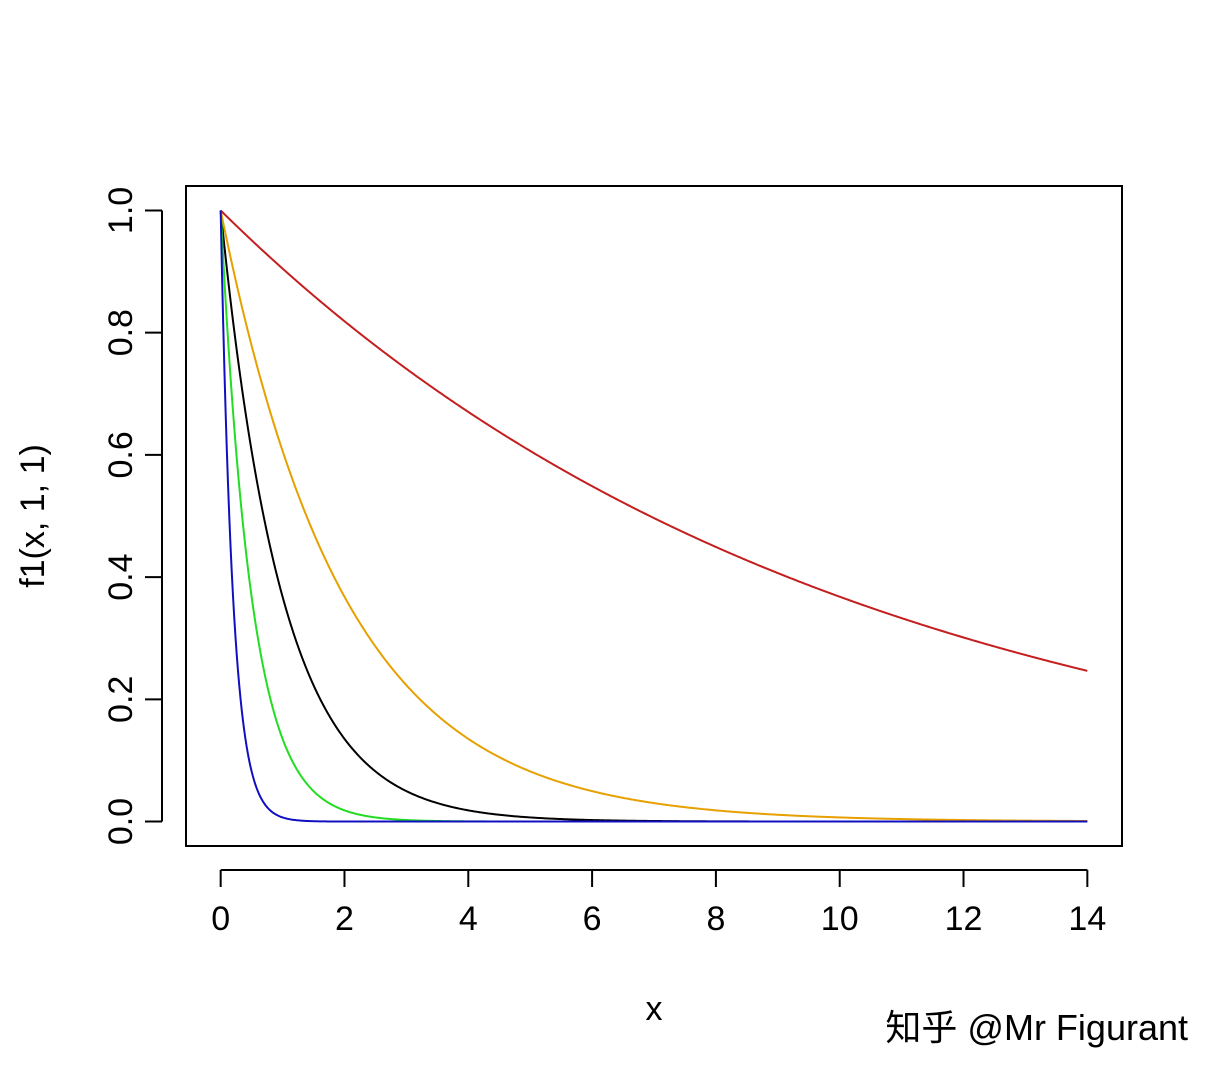 Image resolution: width=1218 pixels, height=1080 pixels. Describe the element at coordinates (121, 699) in the screenshot. I see `y-tick-label: 0.2` at that location.